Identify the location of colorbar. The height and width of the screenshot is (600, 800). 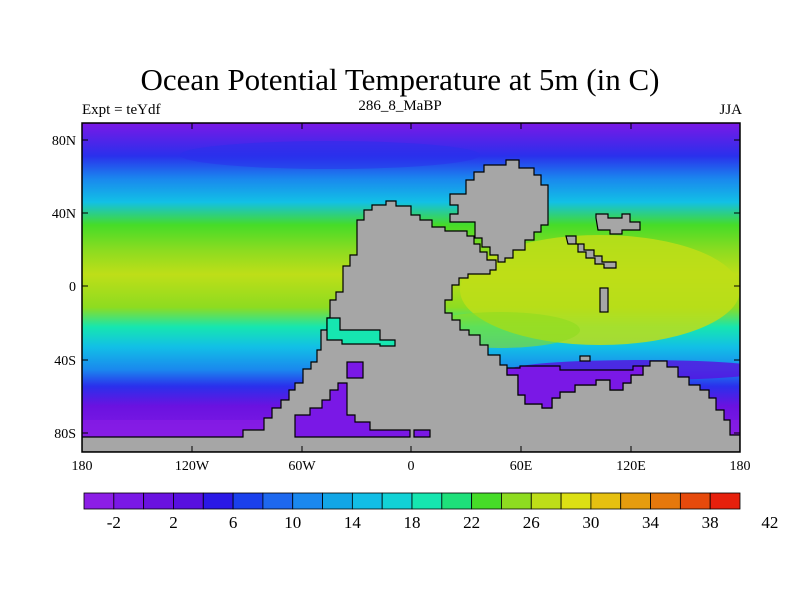
(412, 501).